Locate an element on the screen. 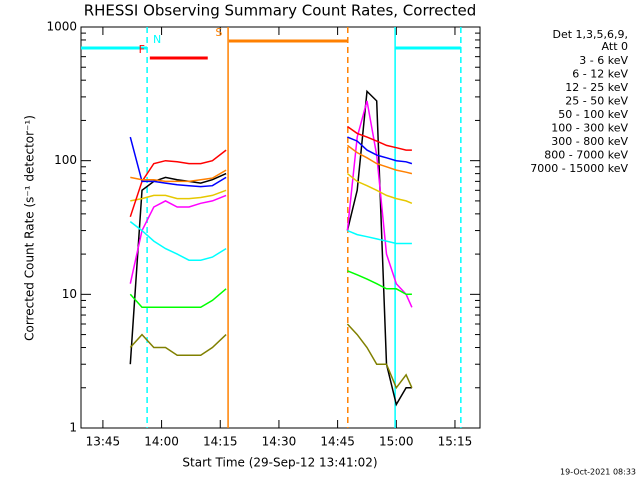 Image resolution: width=640 pixels, height=480 pixels. time-bar-label: S is located at coordinates (218, 32).